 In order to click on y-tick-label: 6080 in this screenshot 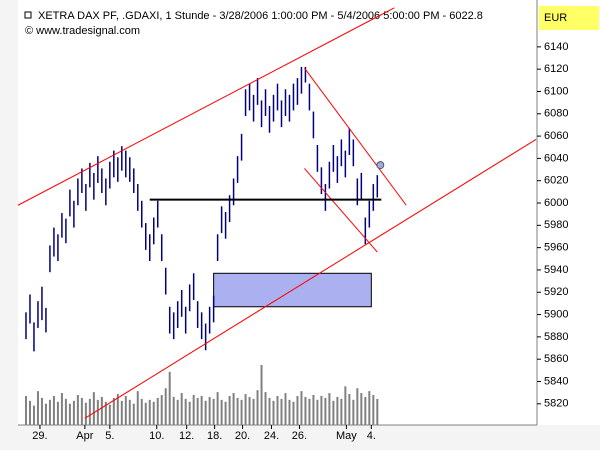, I will do `click(556, 114)`.